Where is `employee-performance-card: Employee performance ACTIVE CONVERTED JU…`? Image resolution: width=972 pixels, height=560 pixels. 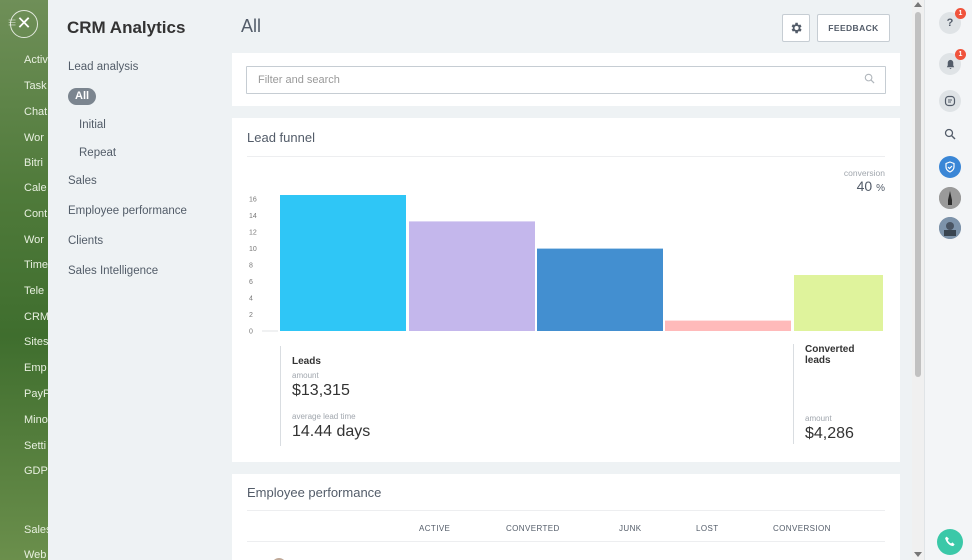 employee-performance-card: Employee performance ACTIVE CONVERTED JU… is located at coordinates (566, 517).